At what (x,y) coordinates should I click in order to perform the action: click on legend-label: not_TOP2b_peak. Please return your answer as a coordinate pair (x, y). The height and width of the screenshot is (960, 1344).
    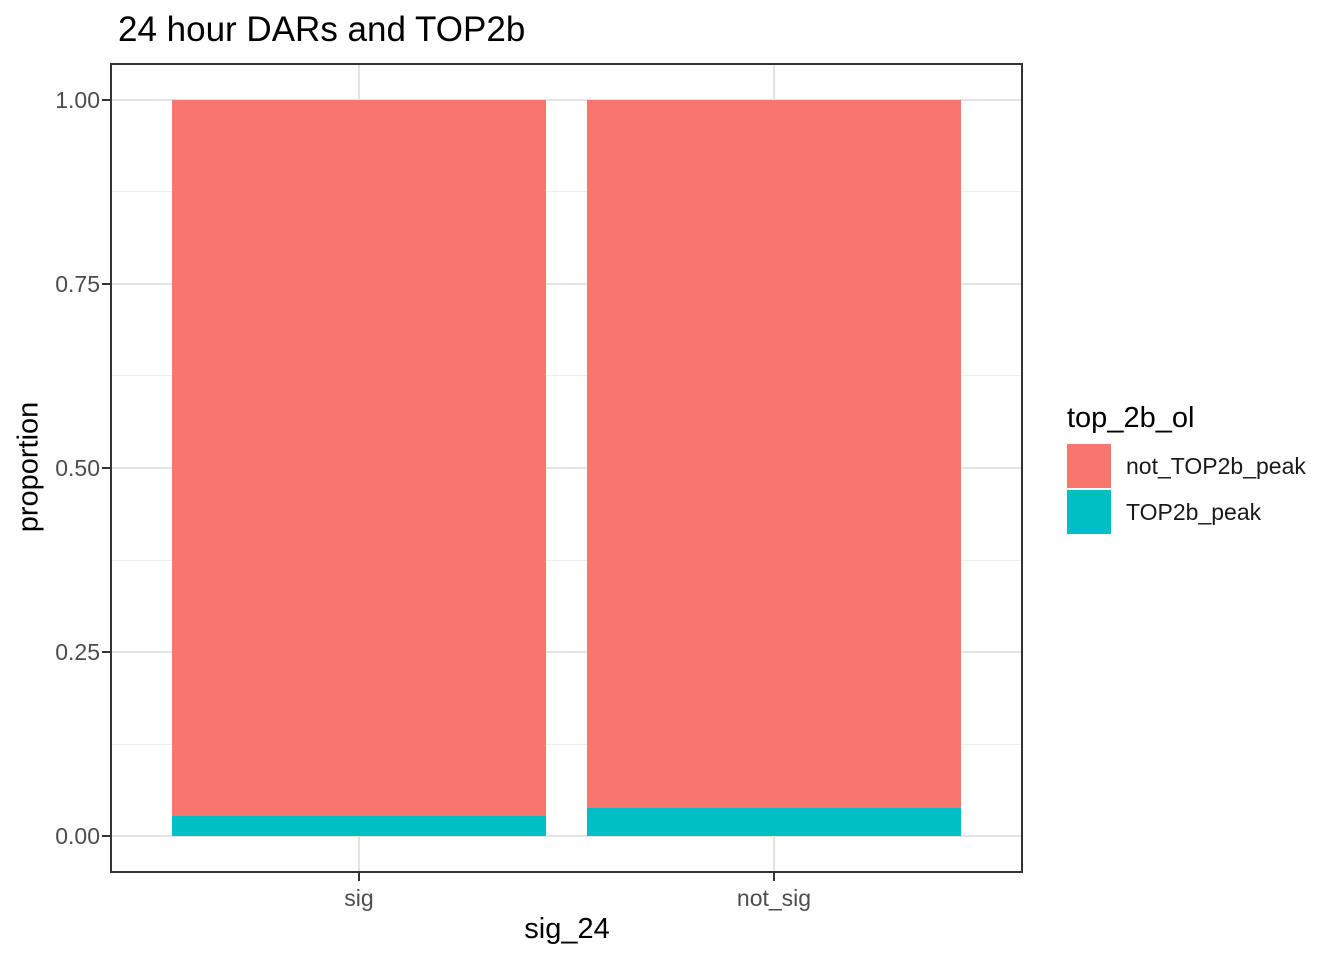
    Looking at the image, I should click on (1216, 465).